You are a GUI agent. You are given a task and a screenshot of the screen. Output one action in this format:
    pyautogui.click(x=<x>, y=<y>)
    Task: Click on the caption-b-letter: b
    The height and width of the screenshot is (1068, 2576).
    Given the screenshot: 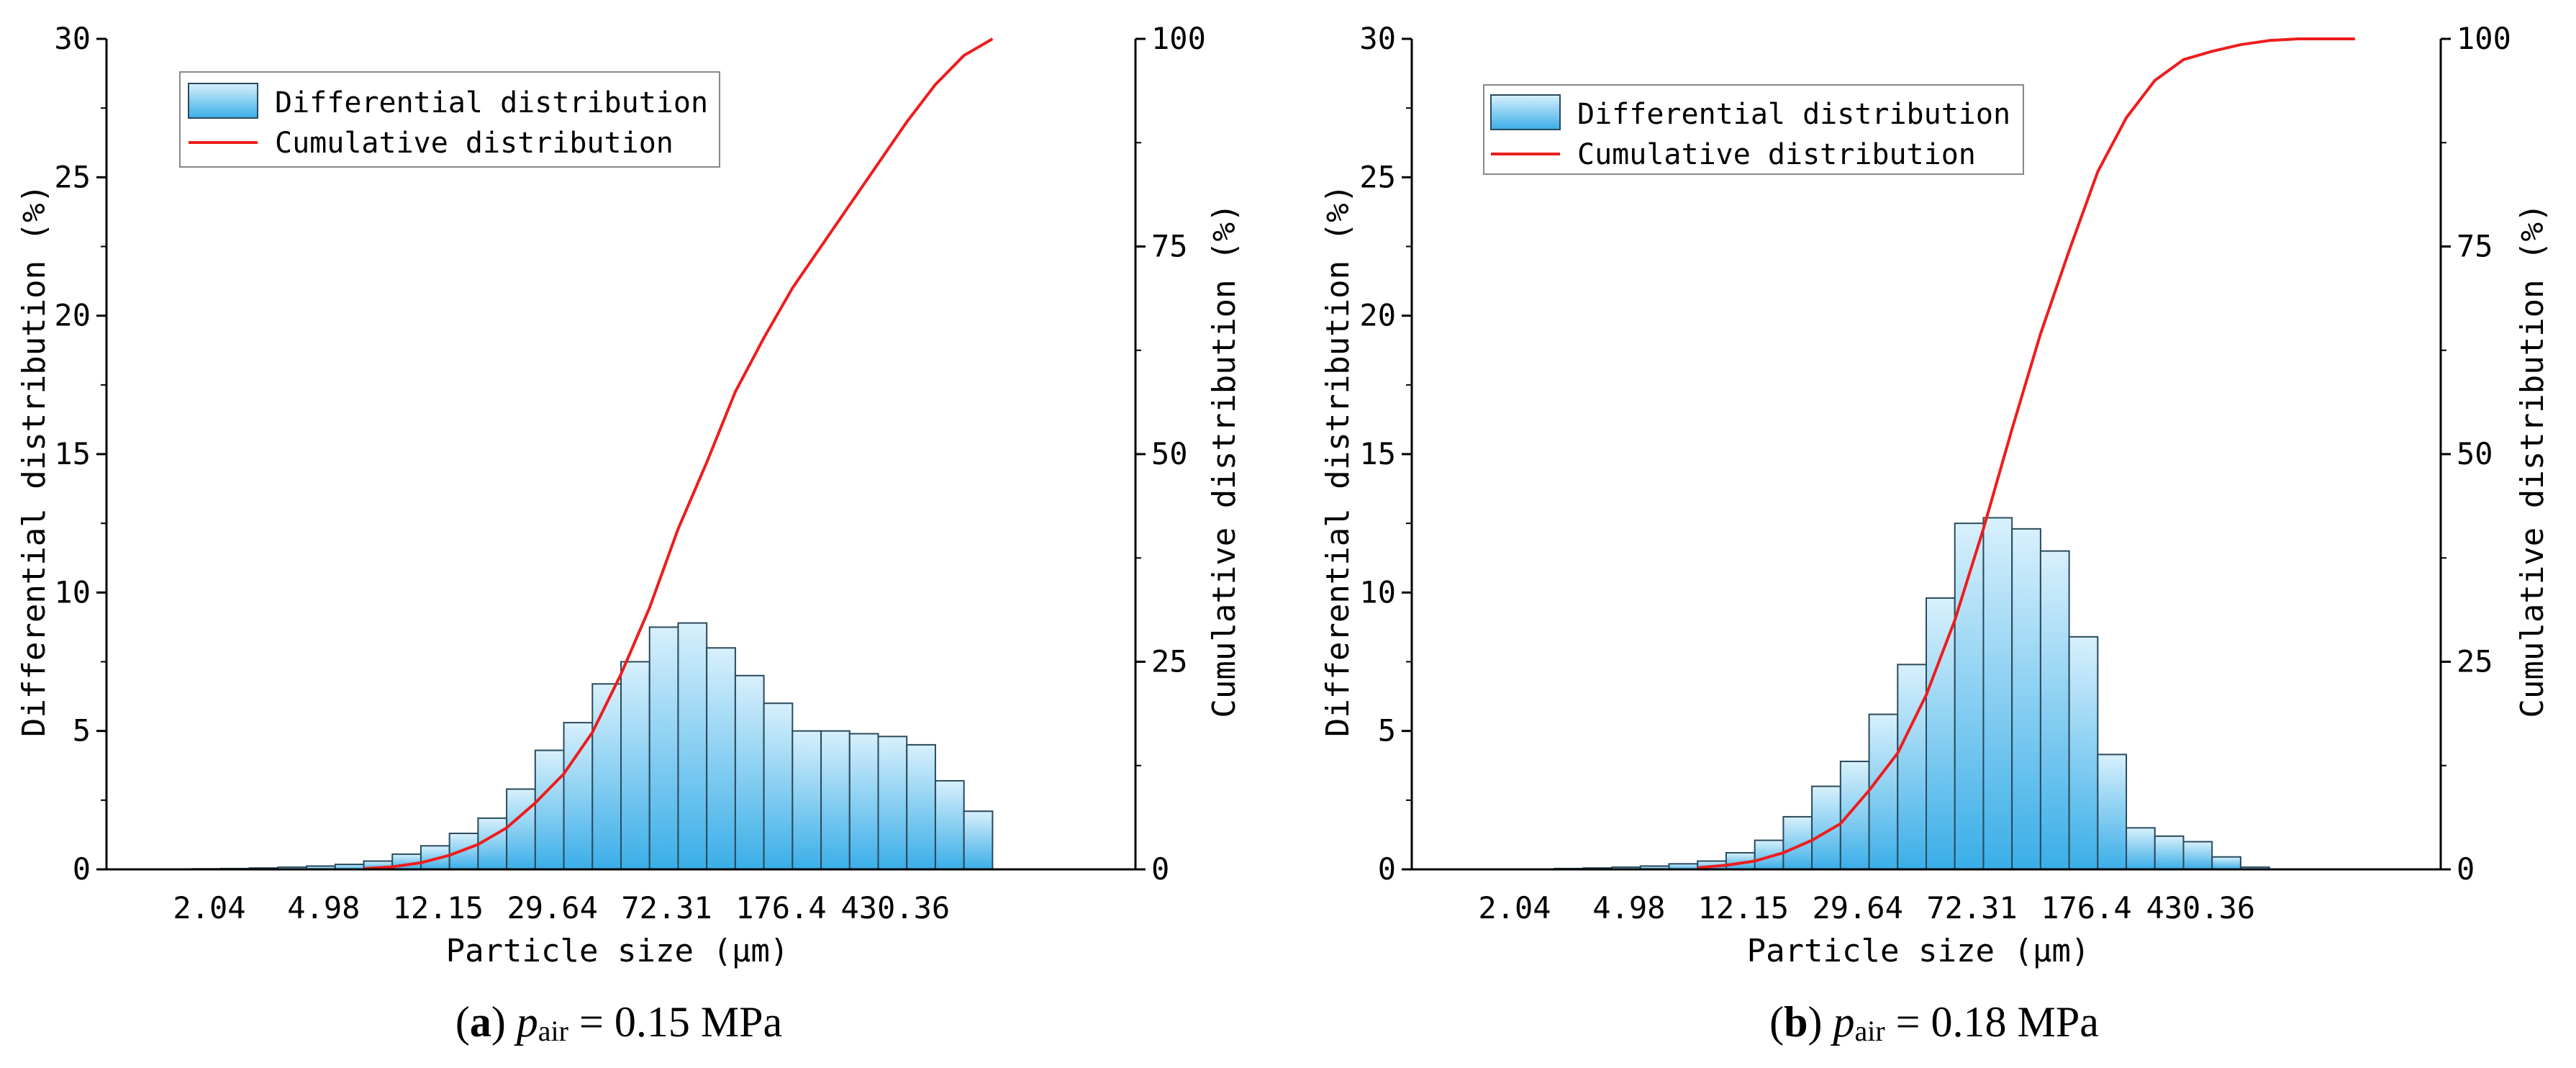 What is the action you would take?
    pyautogui.click(x=1796, y=1022)
    